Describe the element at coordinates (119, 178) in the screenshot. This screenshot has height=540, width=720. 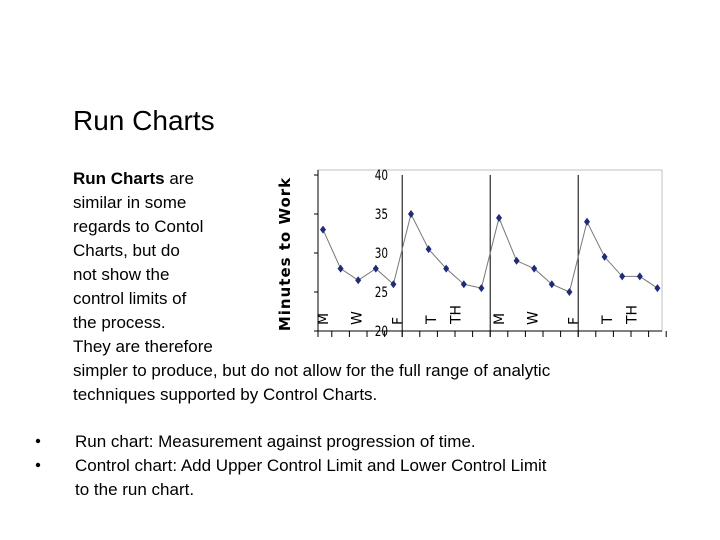
I see `intro-bold: Run Charts` at that location.